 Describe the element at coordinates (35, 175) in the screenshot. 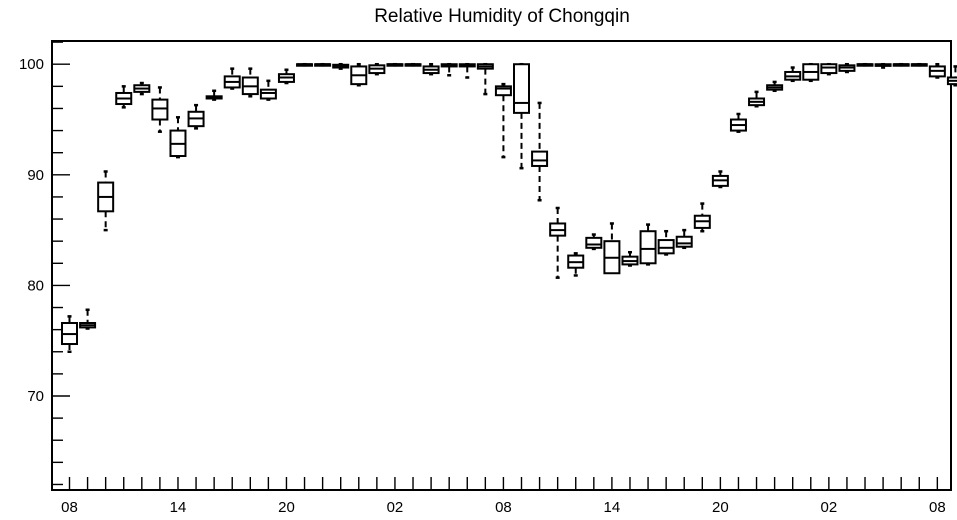

I see `y-tick-label: 90` at that location.